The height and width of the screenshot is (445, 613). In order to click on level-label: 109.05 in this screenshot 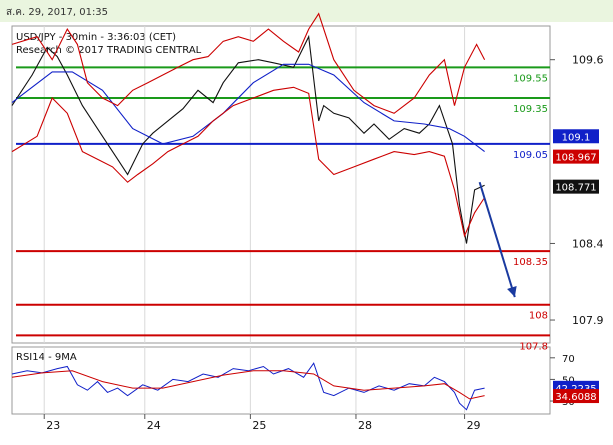, I will do `click(530, 155)`.